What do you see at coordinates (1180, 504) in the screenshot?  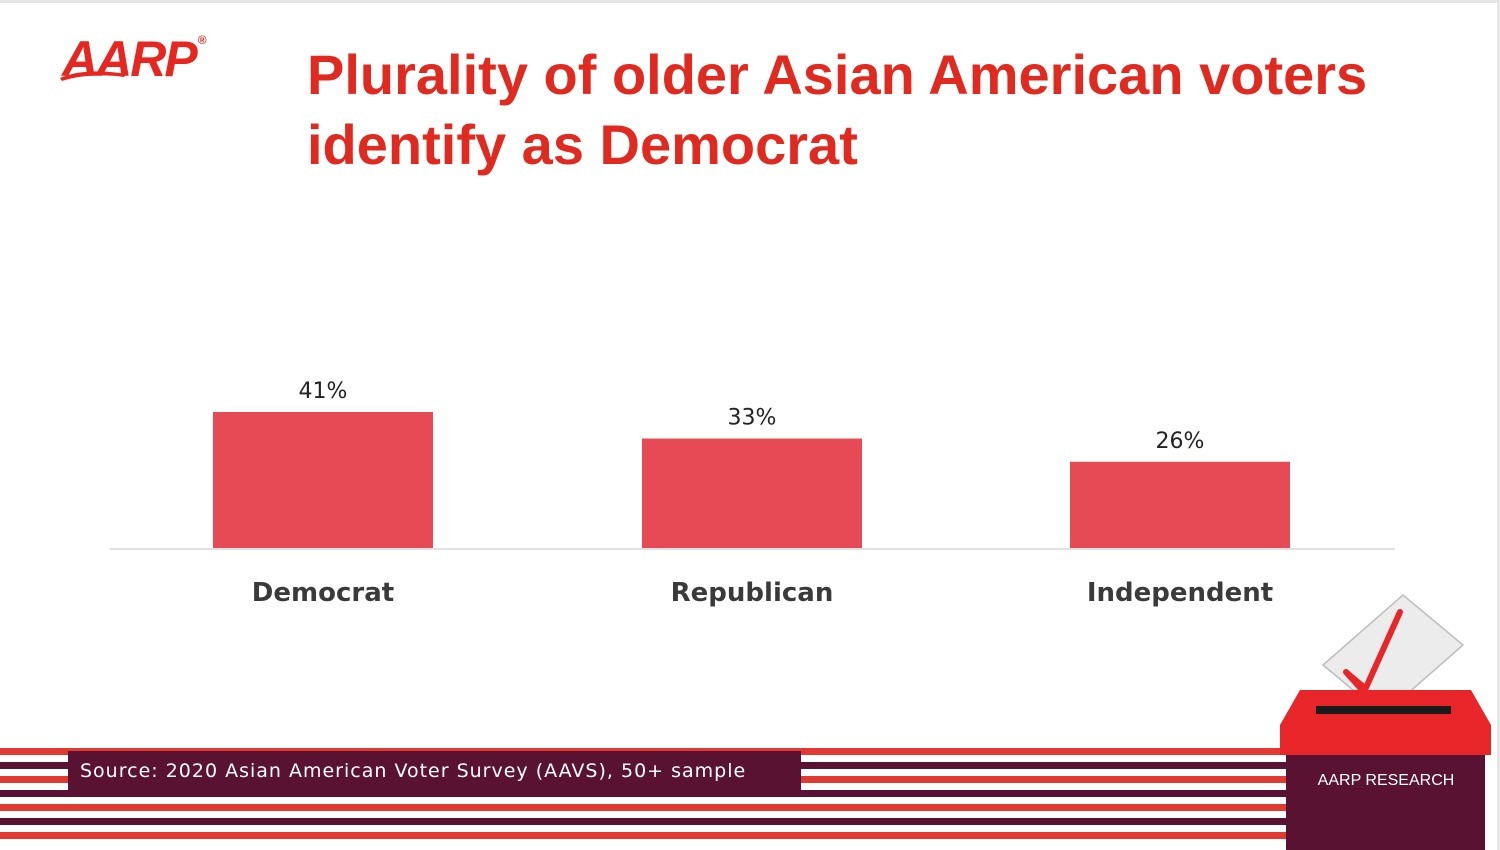 I see `bar-independent` at bounding box center [1180, 504].